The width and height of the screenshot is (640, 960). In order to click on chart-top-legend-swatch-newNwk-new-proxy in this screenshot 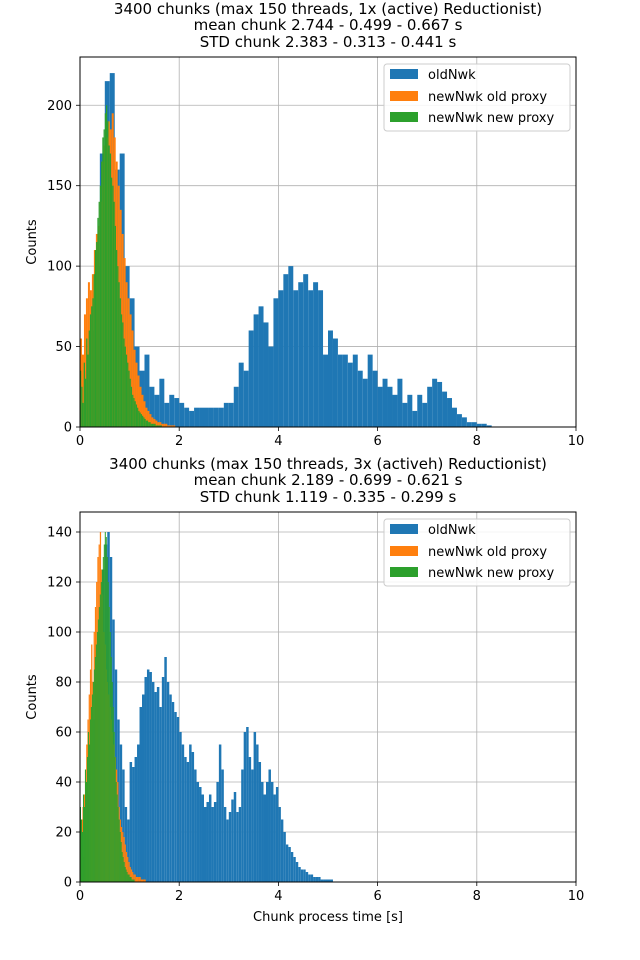, I will do `click(404, 117)`.